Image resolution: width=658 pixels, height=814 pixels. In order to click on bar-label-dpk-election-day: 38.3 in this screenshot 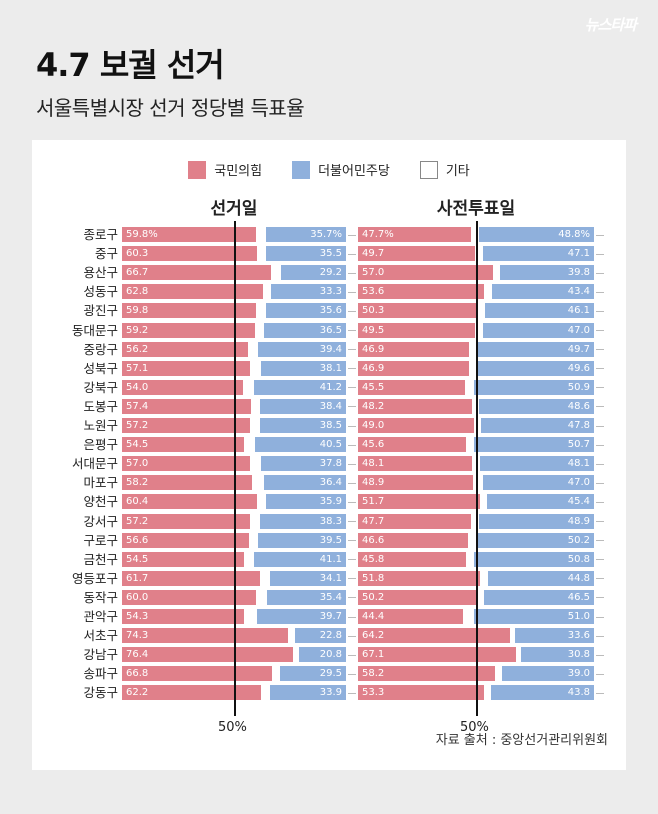, I will do `click(330, 521)`.